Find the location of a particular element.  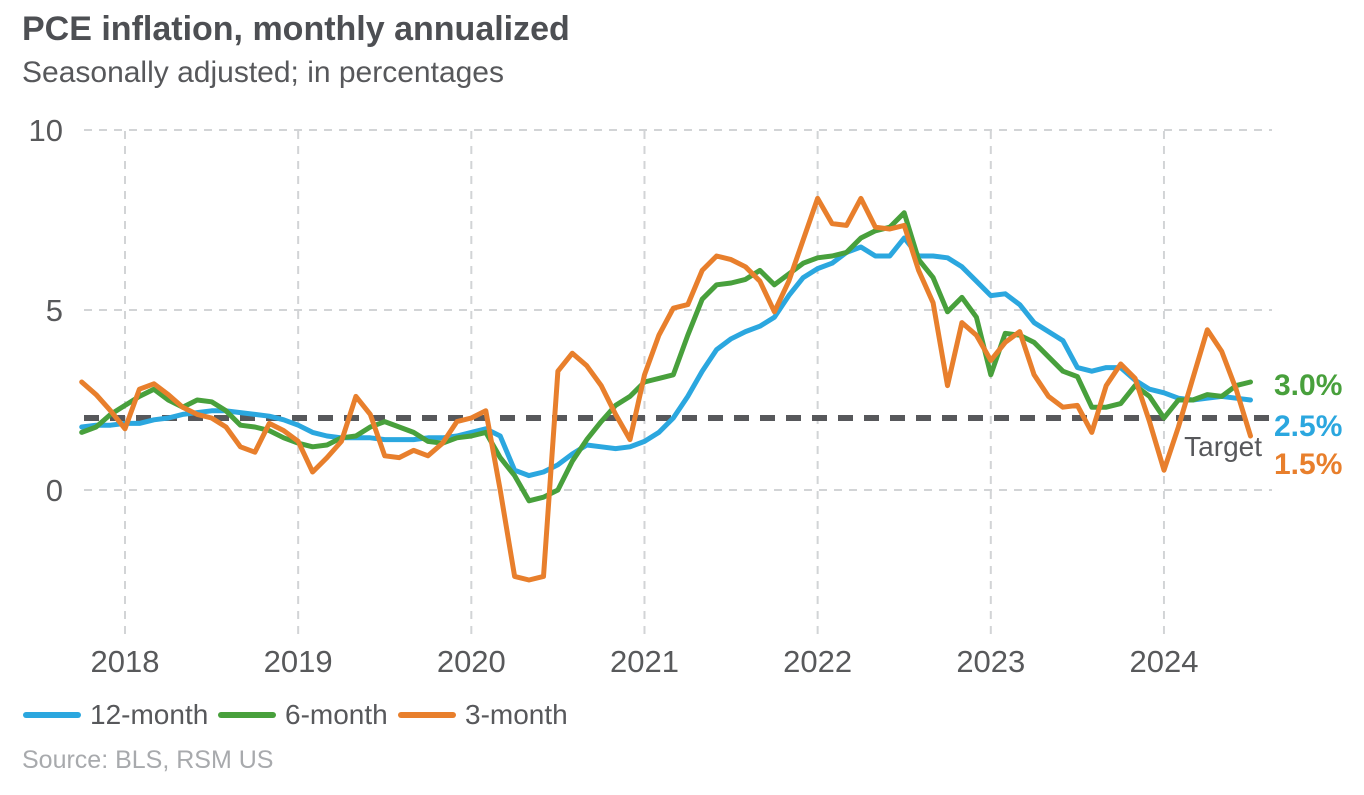

svg-text: 2019 is located at coordinates (298, 661).